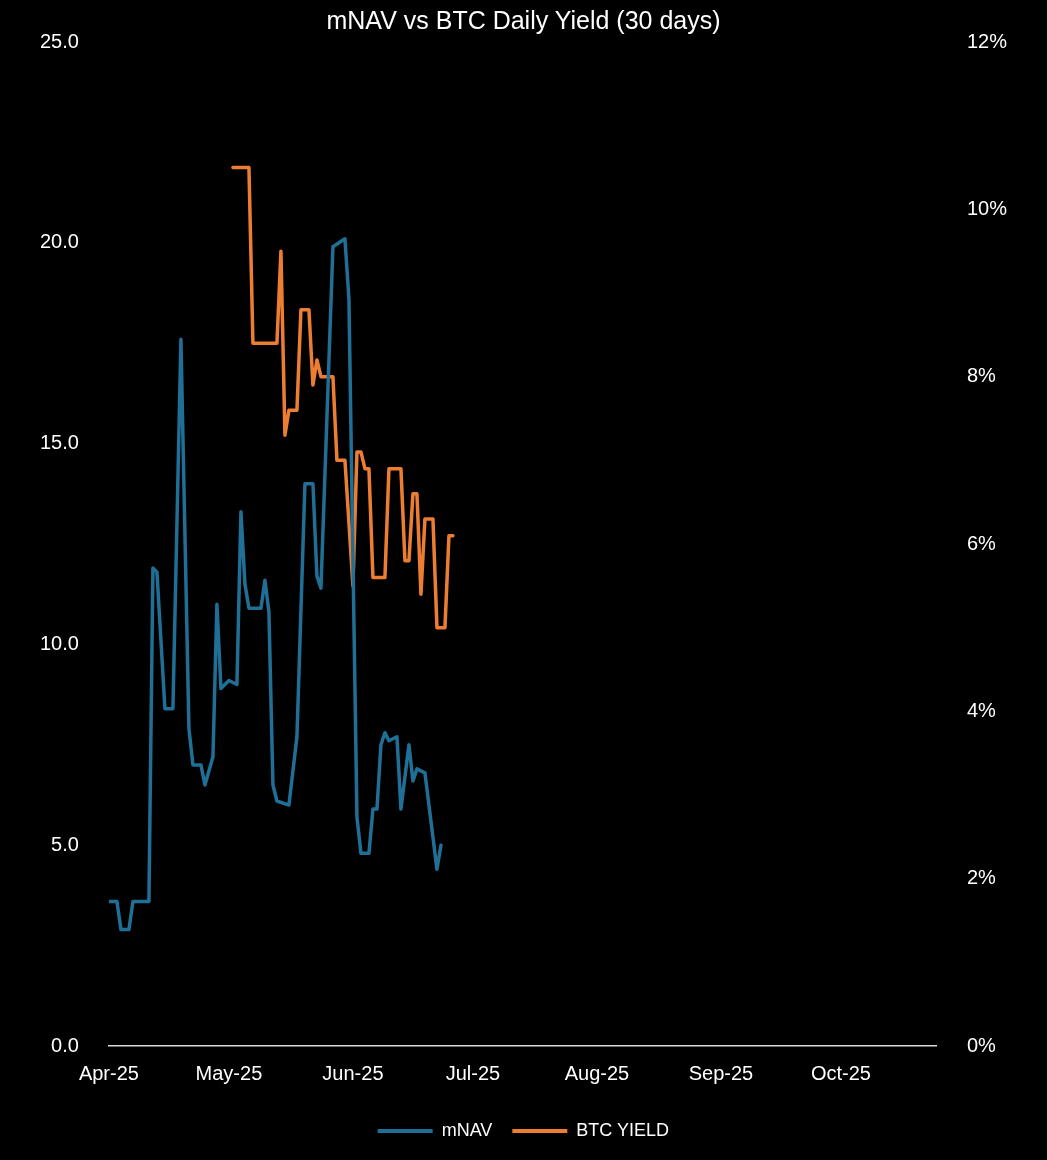  Describe the element at coordinates (597, 1072) in the screenshot. I see `x-tick-label: Aug-25` at that location.